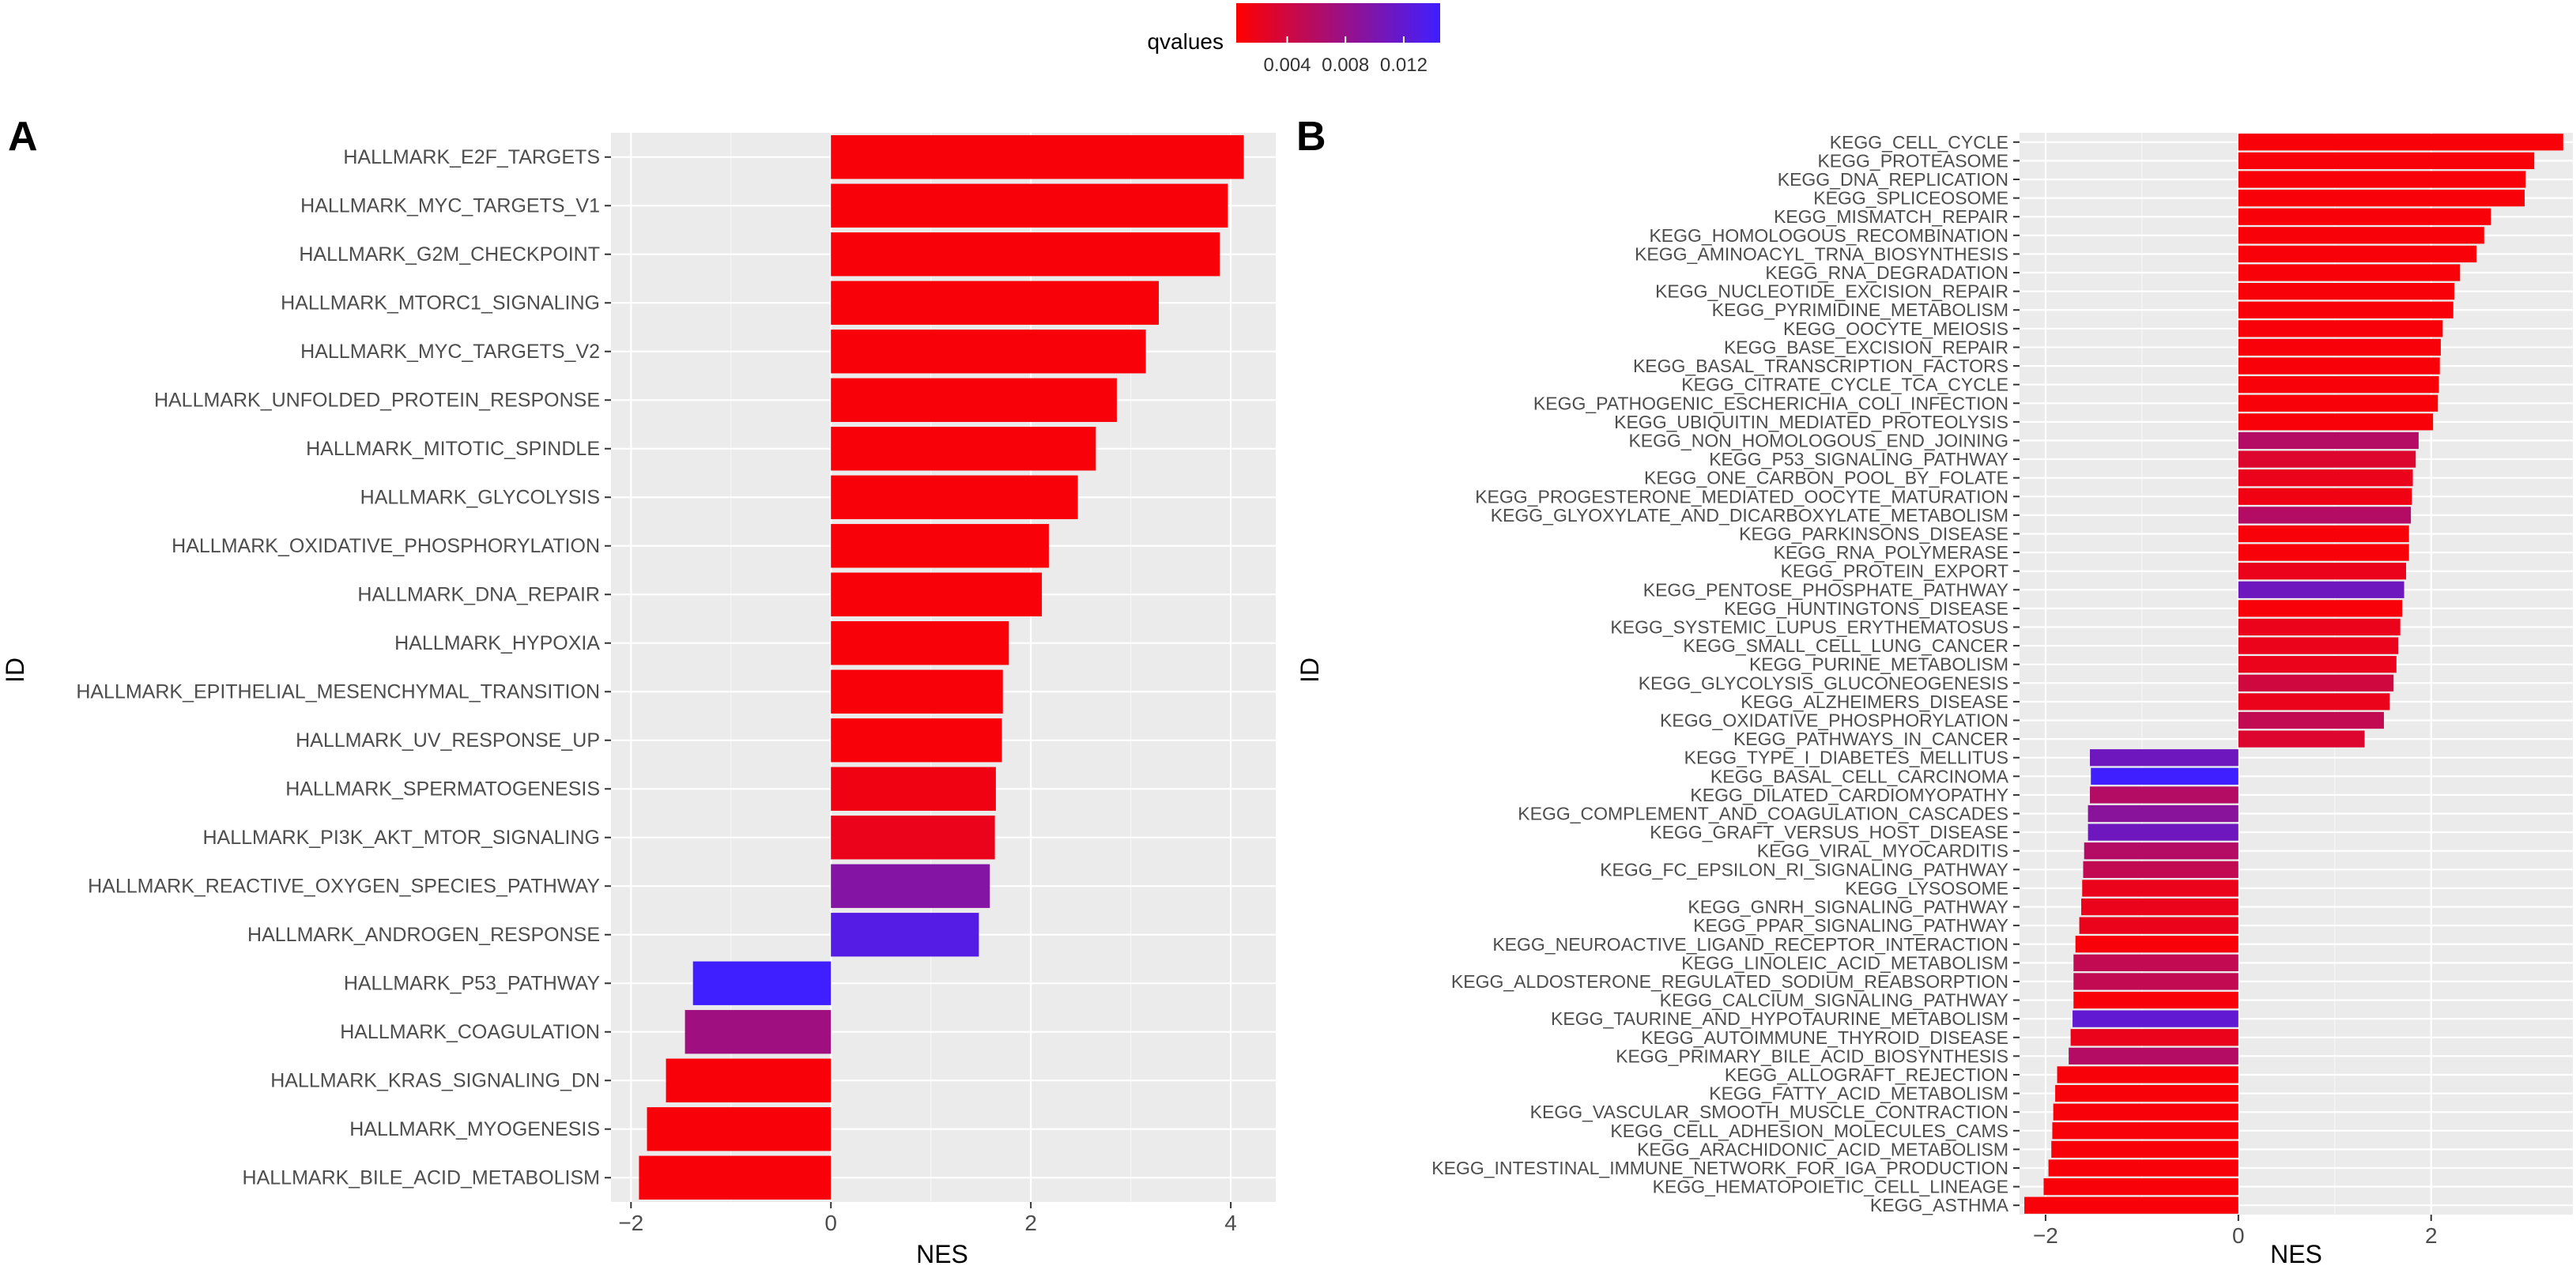  I want to click on category-label: HALLMARK_G2M_CHECKPOINT, so click(449, 255).